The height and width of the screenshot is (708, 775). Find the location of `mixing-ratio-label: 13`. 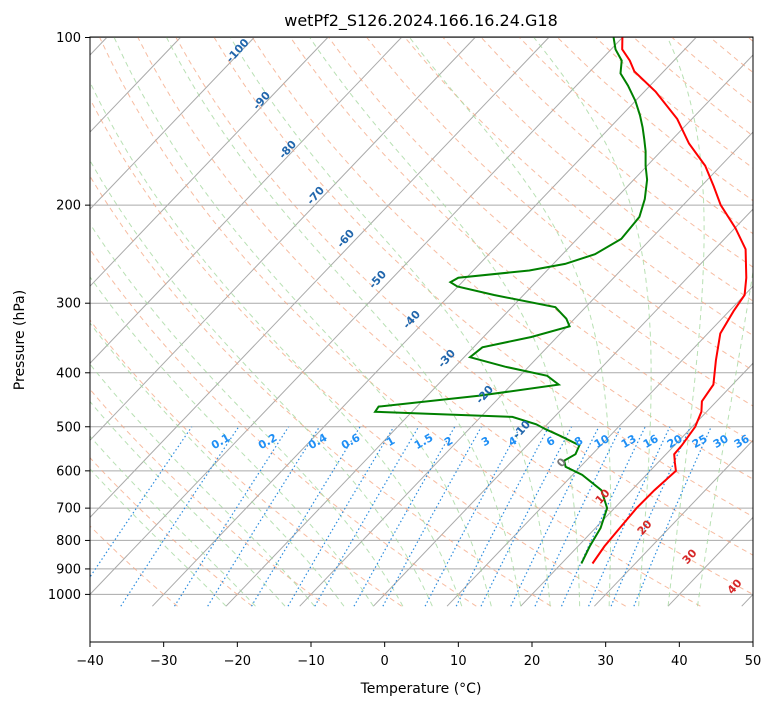

mixing-ratio-label: 13 is located at coordinates (629, 441).